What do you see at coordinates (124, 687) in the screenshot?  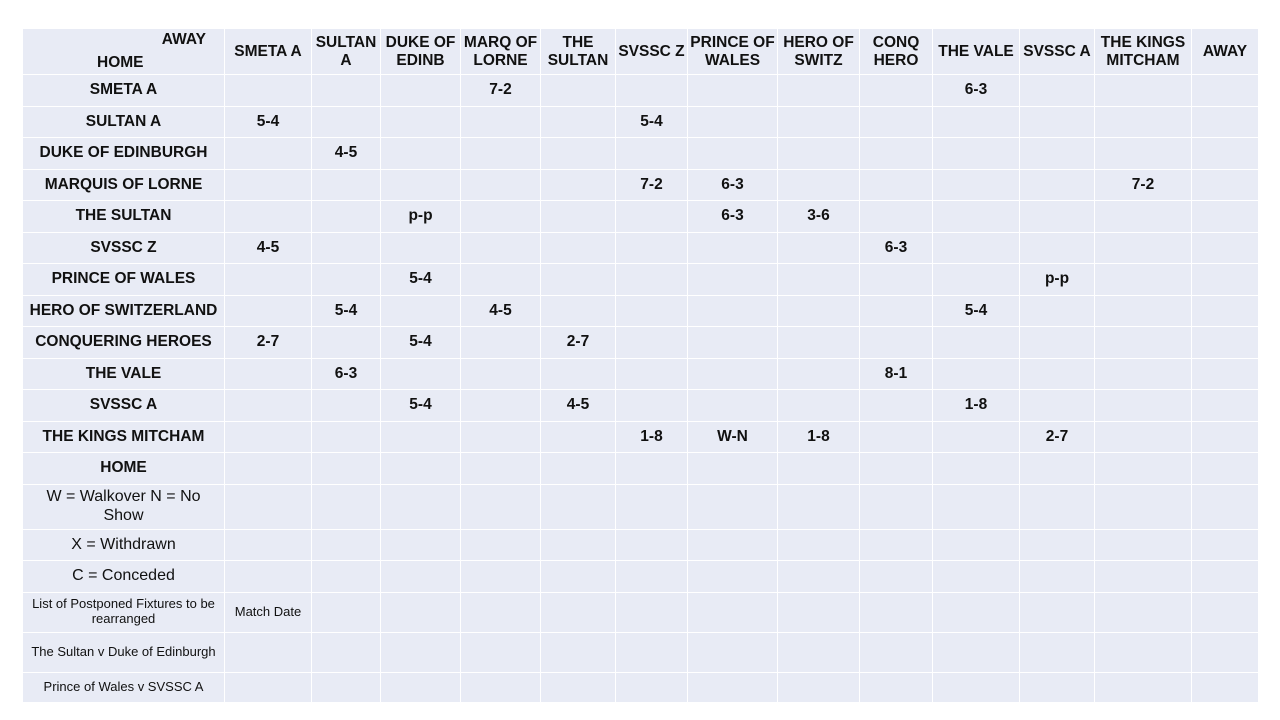 I see `postponed-fixture: Prince of Wales v SVSSC A` at bounding box center [124, 687].